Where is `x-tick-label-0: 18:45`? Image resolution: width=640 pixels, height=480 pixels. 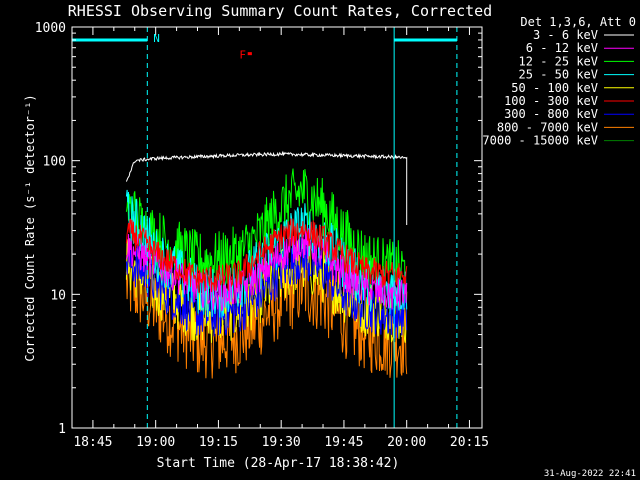
x-tick-label-0: 18:45 is located at coordinates (92, 442).